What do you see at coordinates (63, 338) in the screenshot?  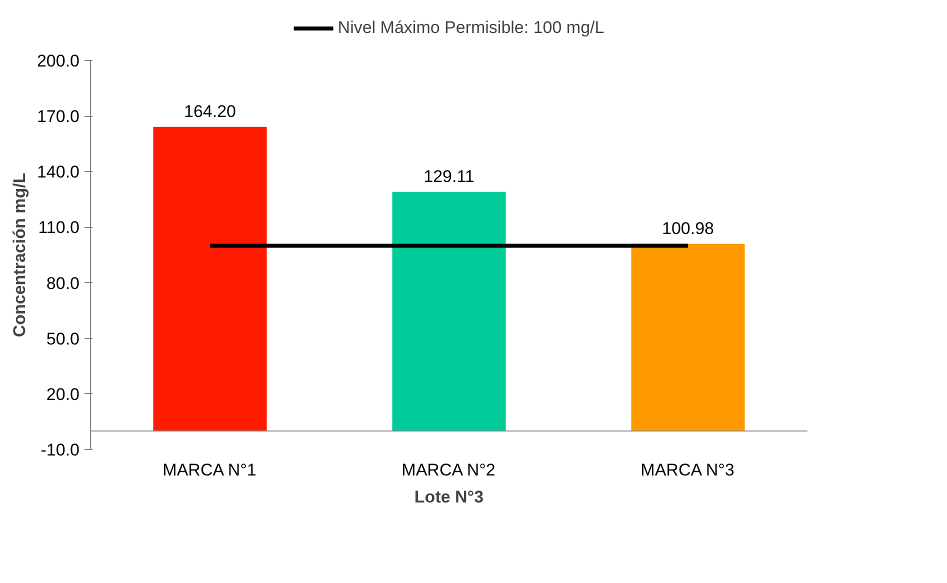 I see `y-tick-label: 50.0` at bounding box center [63, 338].